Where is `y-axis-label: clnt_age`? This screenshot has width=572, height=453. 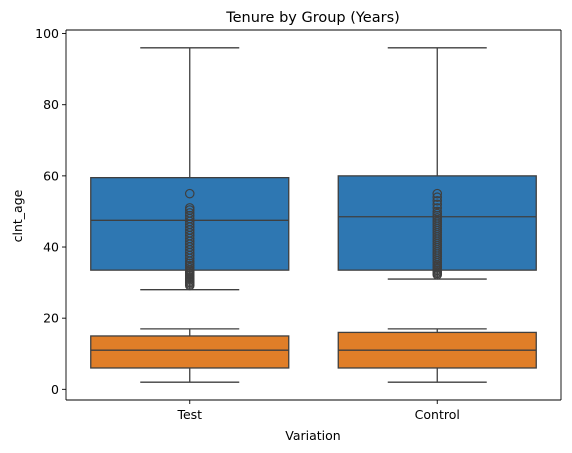
y-axis-label: clnt_age is located at coordinates (17, 215).